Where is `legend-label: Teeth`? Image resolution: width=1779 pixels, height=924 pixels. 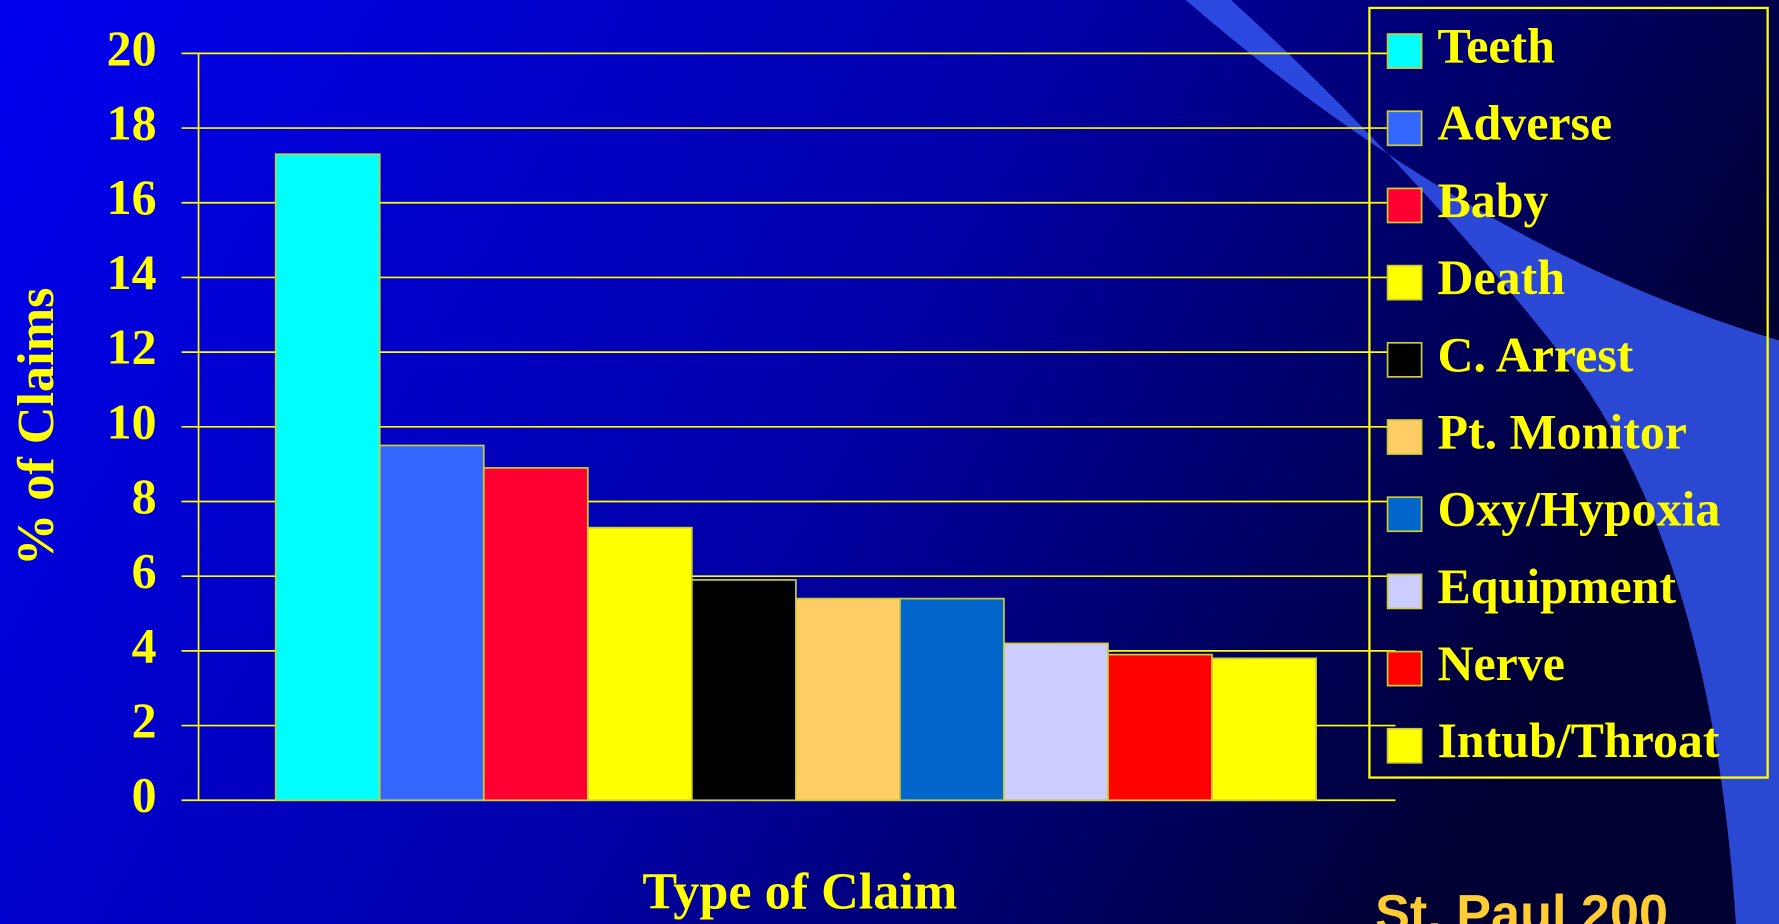 legend-label: Teeth is located at coordinates (1496, 46).